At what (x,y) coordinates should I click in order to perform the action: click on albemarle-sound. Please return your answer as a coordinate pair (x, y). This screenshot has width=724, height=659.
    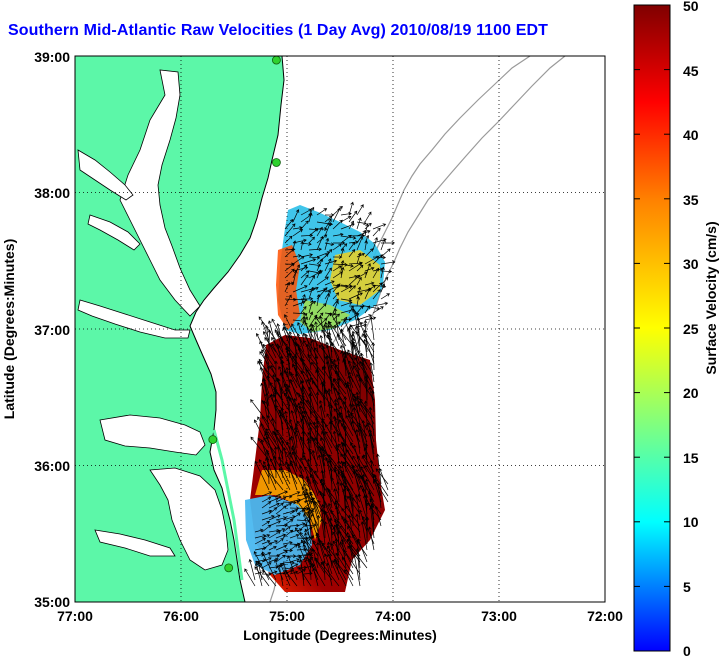
    Looking at the image, I should click on (152, 435).